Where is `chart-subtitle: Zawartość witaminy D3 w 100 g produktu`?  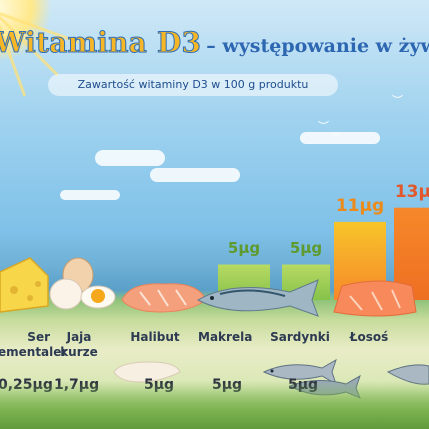
chart-subtitle: Zawartość witaminy D3 w 100 g produktu is located at coordinates (193, 85).